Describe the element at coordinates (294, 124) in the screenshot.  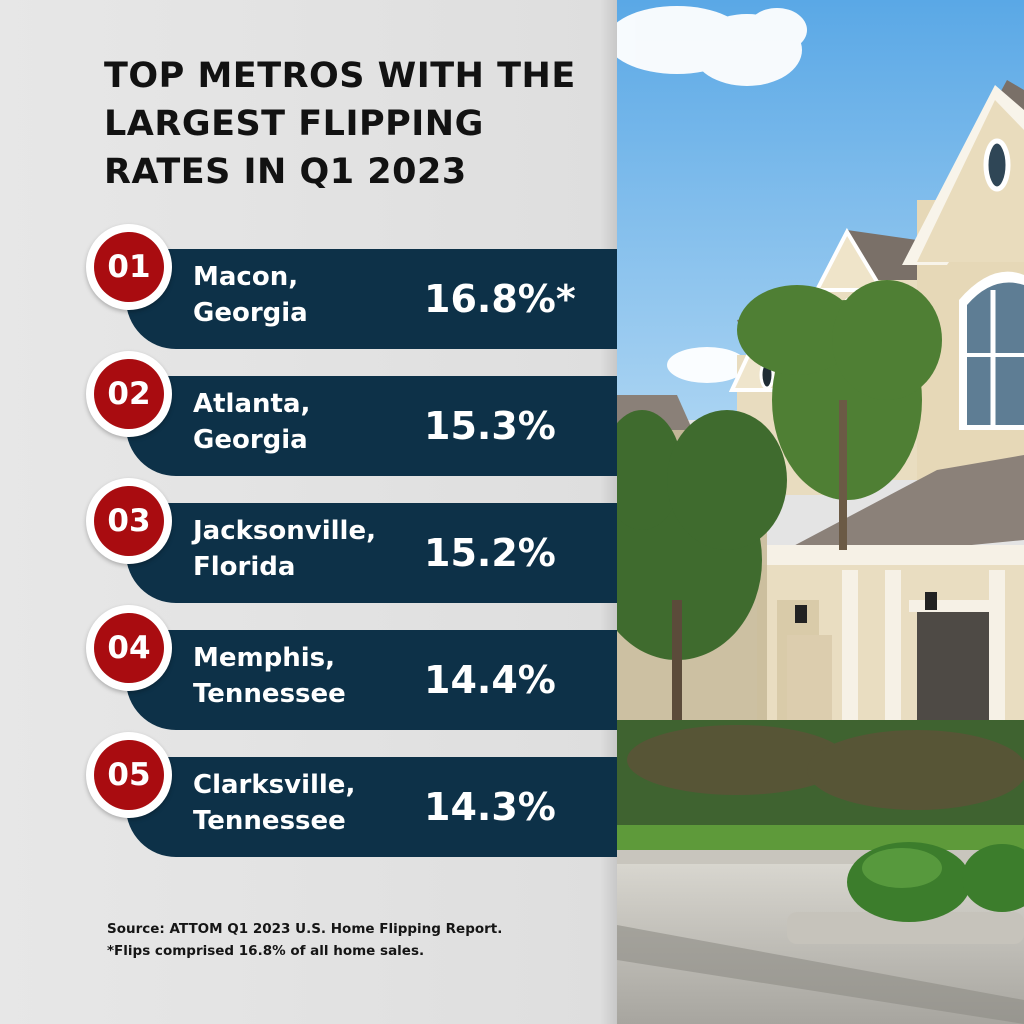
I see `title-line-2: LARGEST FLIPPING` at that location.